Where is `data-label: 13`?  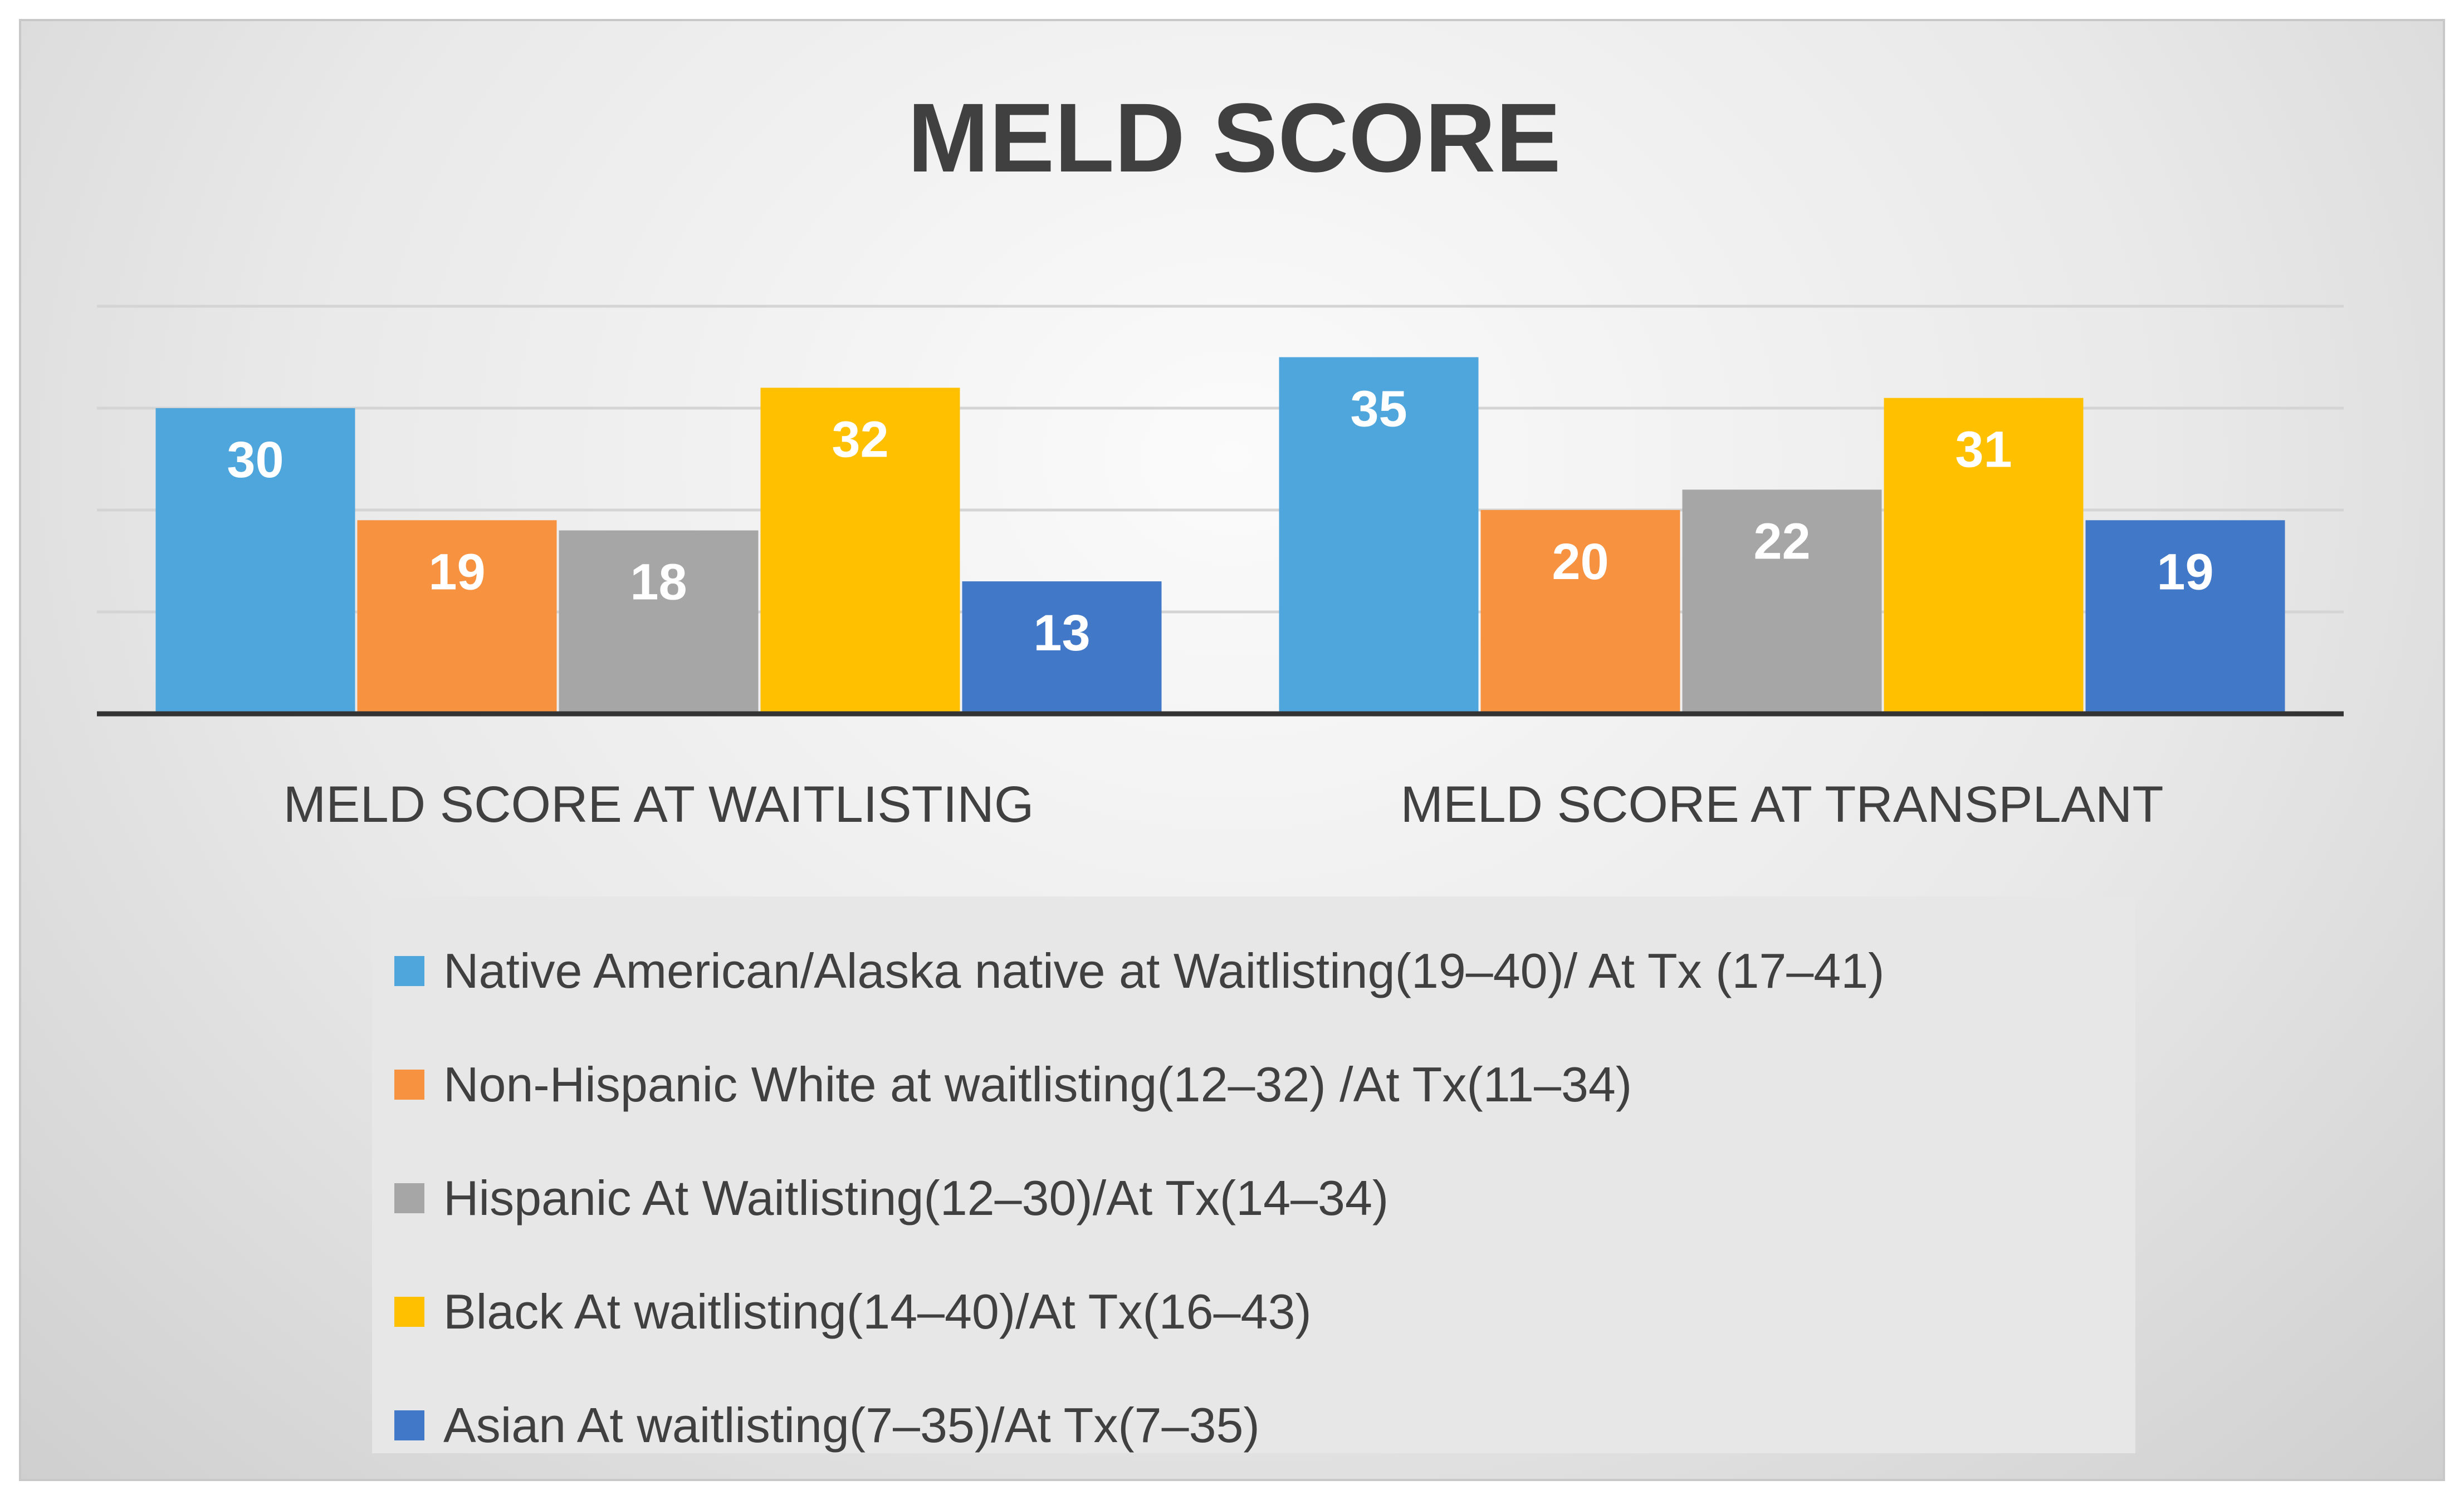
data-label: 13 is located at coordinates (1061, 633).